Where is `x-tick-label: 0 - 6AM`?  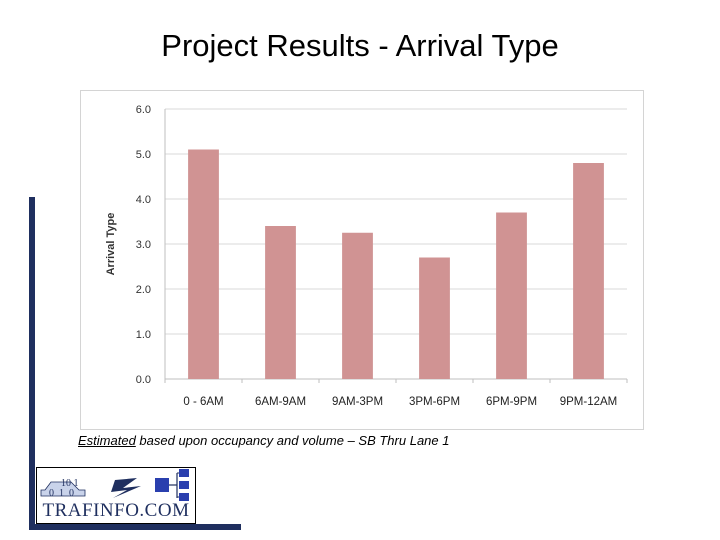 x-tick-label: 0 - 6AM is located at coordinates (203, 402).